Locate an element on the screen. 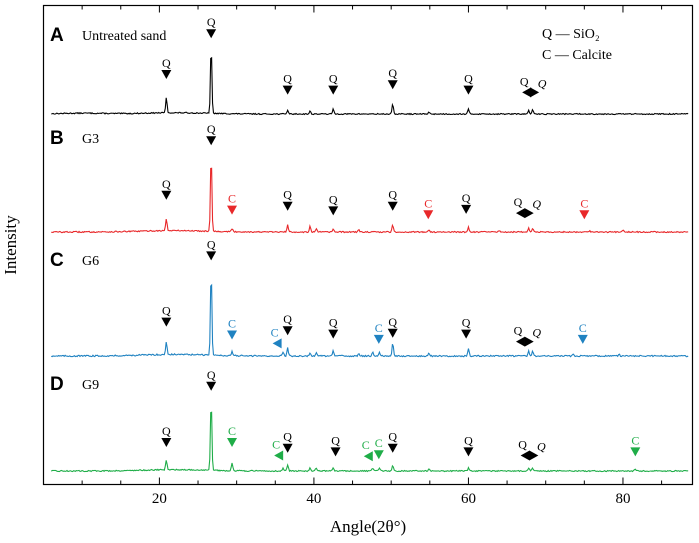  x-tick-label: 40 is located at coordinates (313, 499).